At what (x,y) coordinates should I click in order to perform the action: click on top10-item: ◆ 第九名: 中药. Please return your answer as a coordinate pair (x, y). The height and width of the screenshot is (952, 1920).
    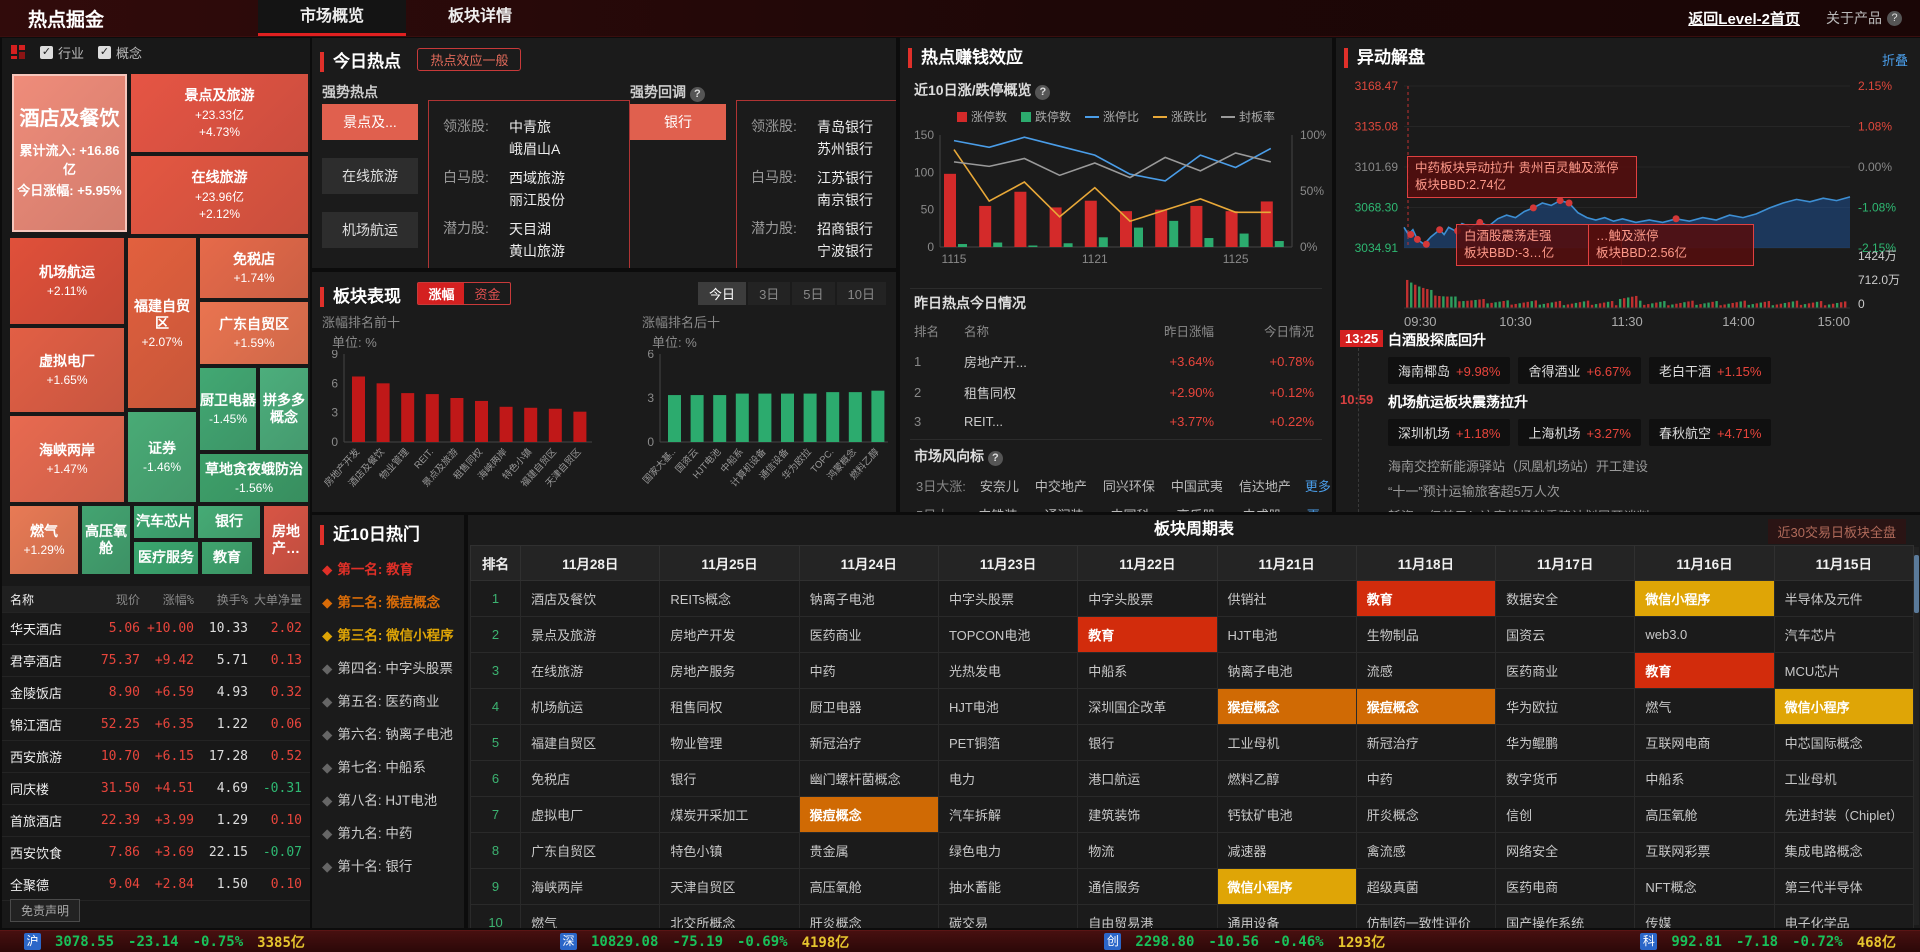
    Looking at the image, I should click on (393, 832).